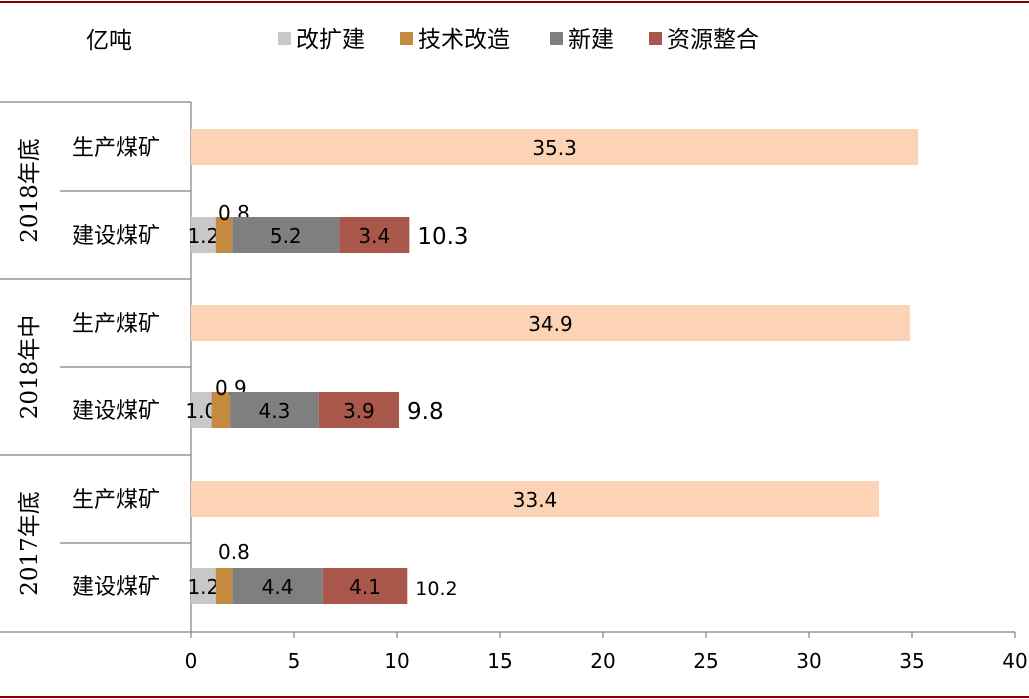 The height and width of the screenshot is (699, 1029). What do you see at coordinates (294, 661) in the screenshot?
I see `x-tick-label: 5` at bounding box center [294, 661].